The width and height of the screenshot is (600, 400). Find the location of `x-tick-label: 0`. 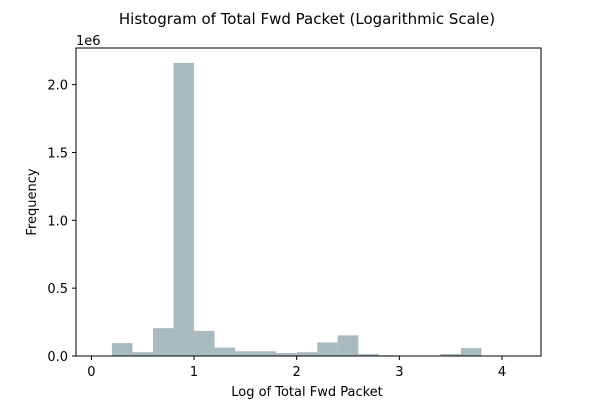

x-tick-label: 0 is located at coordinates (91, 372).